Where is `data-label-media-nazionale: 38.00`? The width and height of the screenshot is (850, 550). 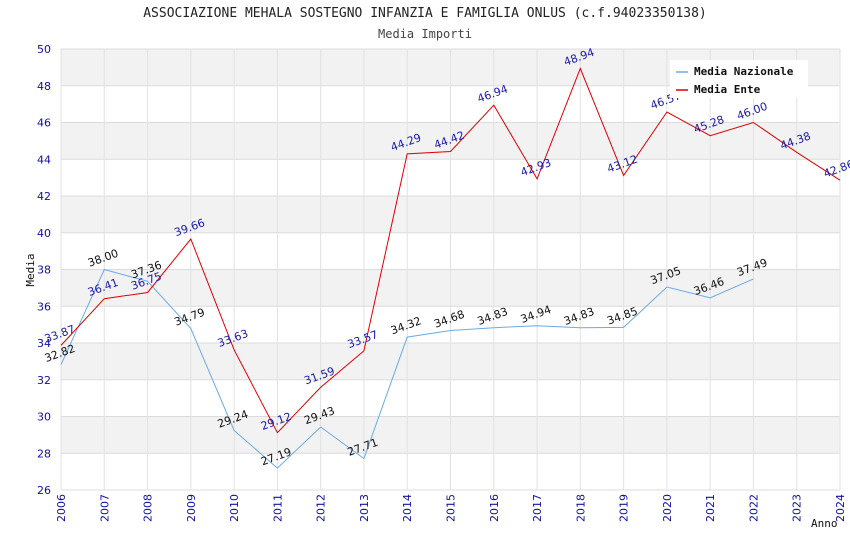 data-label-media-nazionale: 38.00 is located at coordinates (103, 258).